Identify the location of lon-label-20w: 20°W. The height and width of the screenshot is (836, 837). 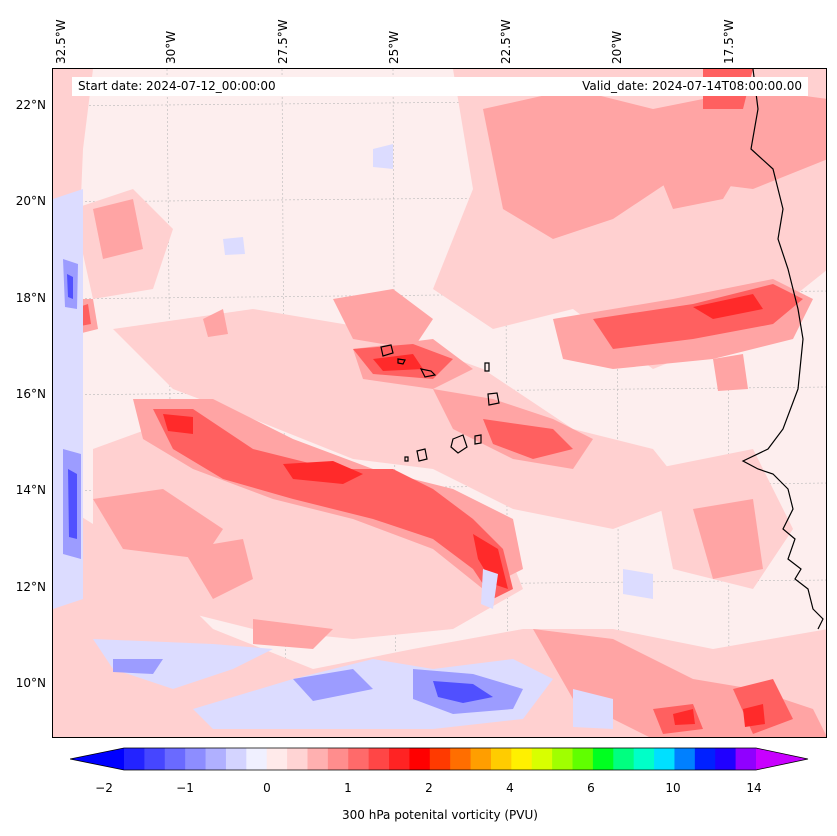
(617, 47).